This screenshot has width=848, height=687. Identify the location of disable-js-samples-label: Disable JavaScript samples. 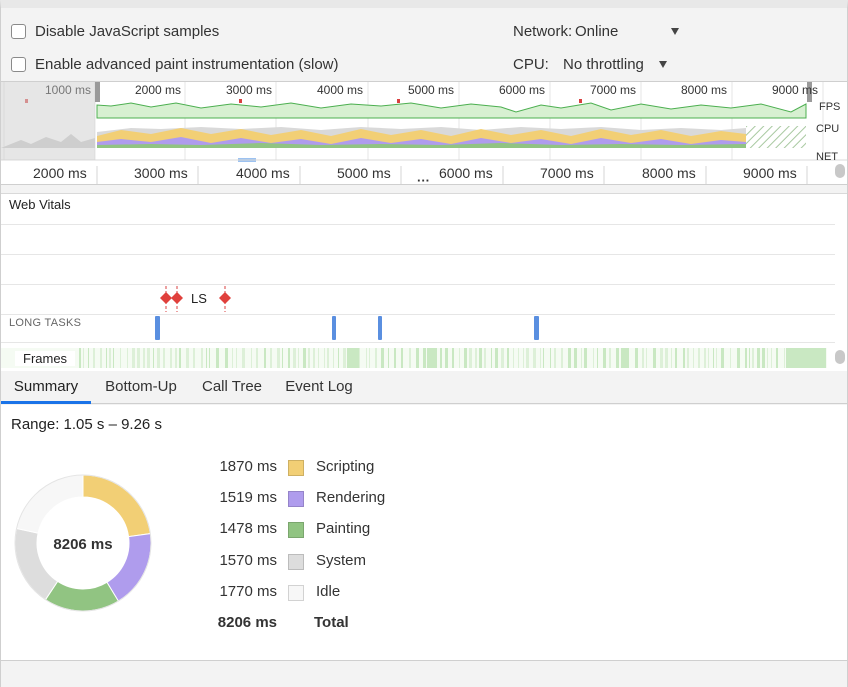
(127, 31).